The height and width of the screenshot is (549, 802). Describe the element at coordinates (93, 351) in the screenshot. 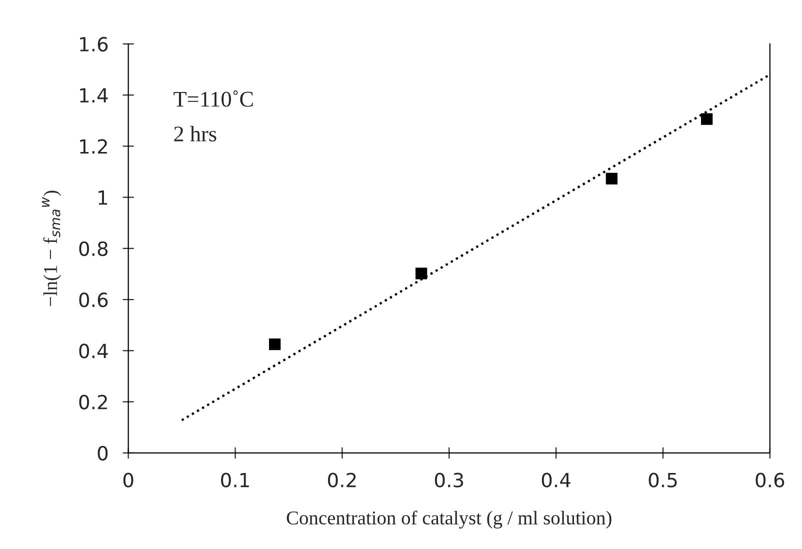

I see `y-tick-label: 0.4` at that location.